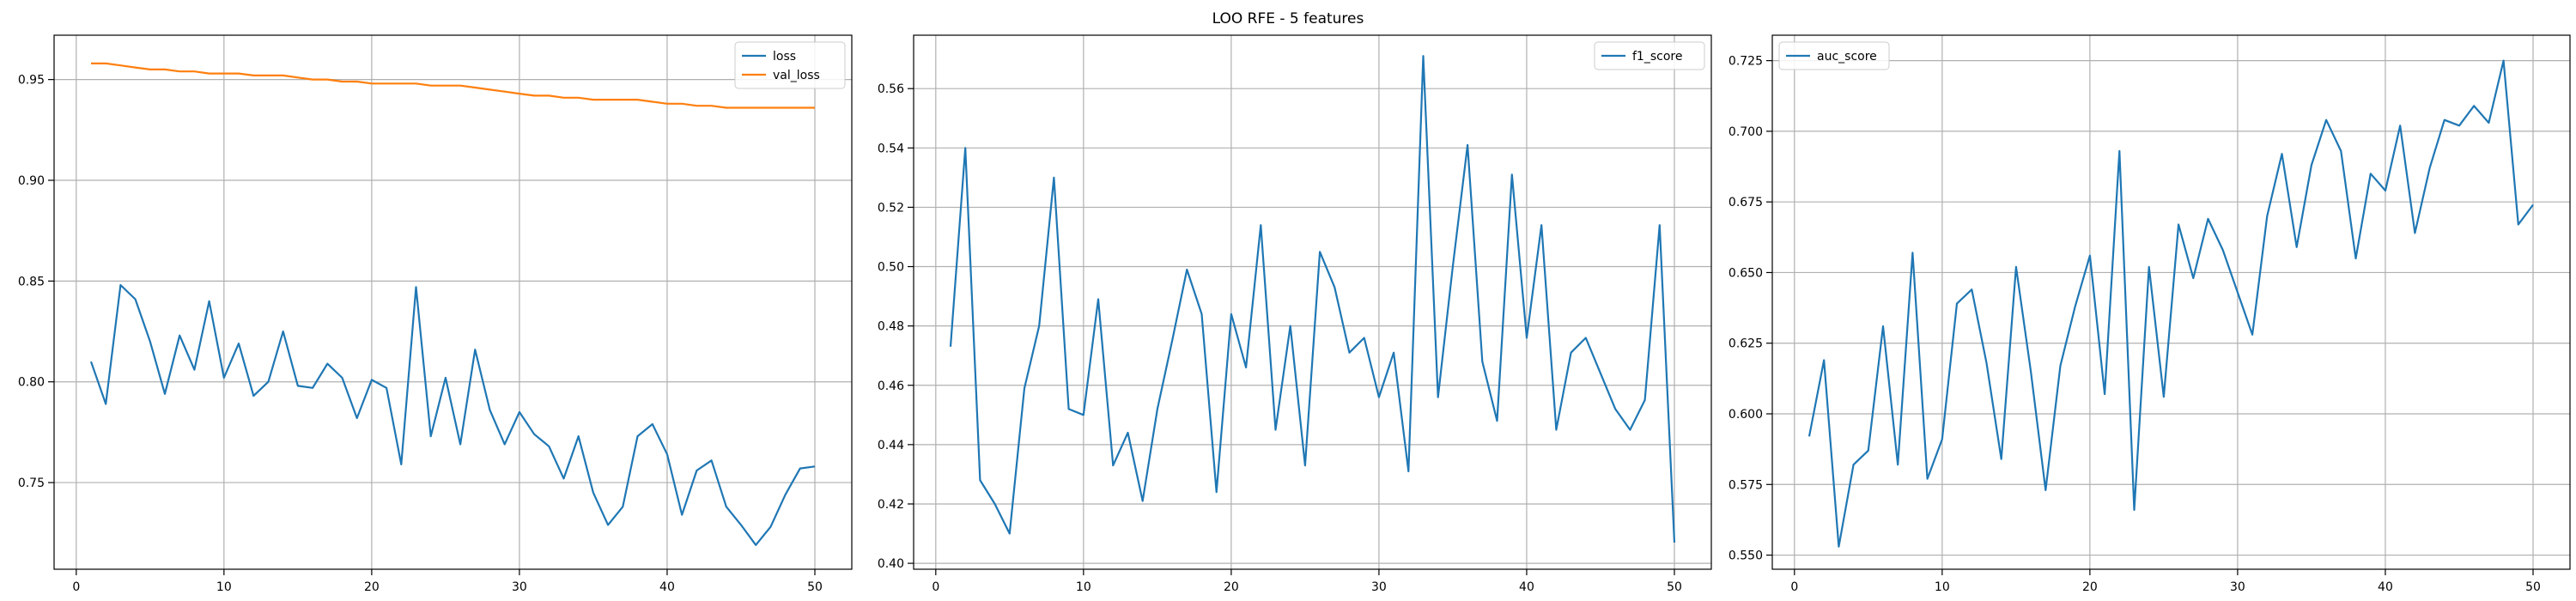 This screenshot has width=2576, height=601. What do you see at coordinates (891, 505) in the screenshot?
I see `y-tick-label: 0.42` at bounding box center [891, 505].